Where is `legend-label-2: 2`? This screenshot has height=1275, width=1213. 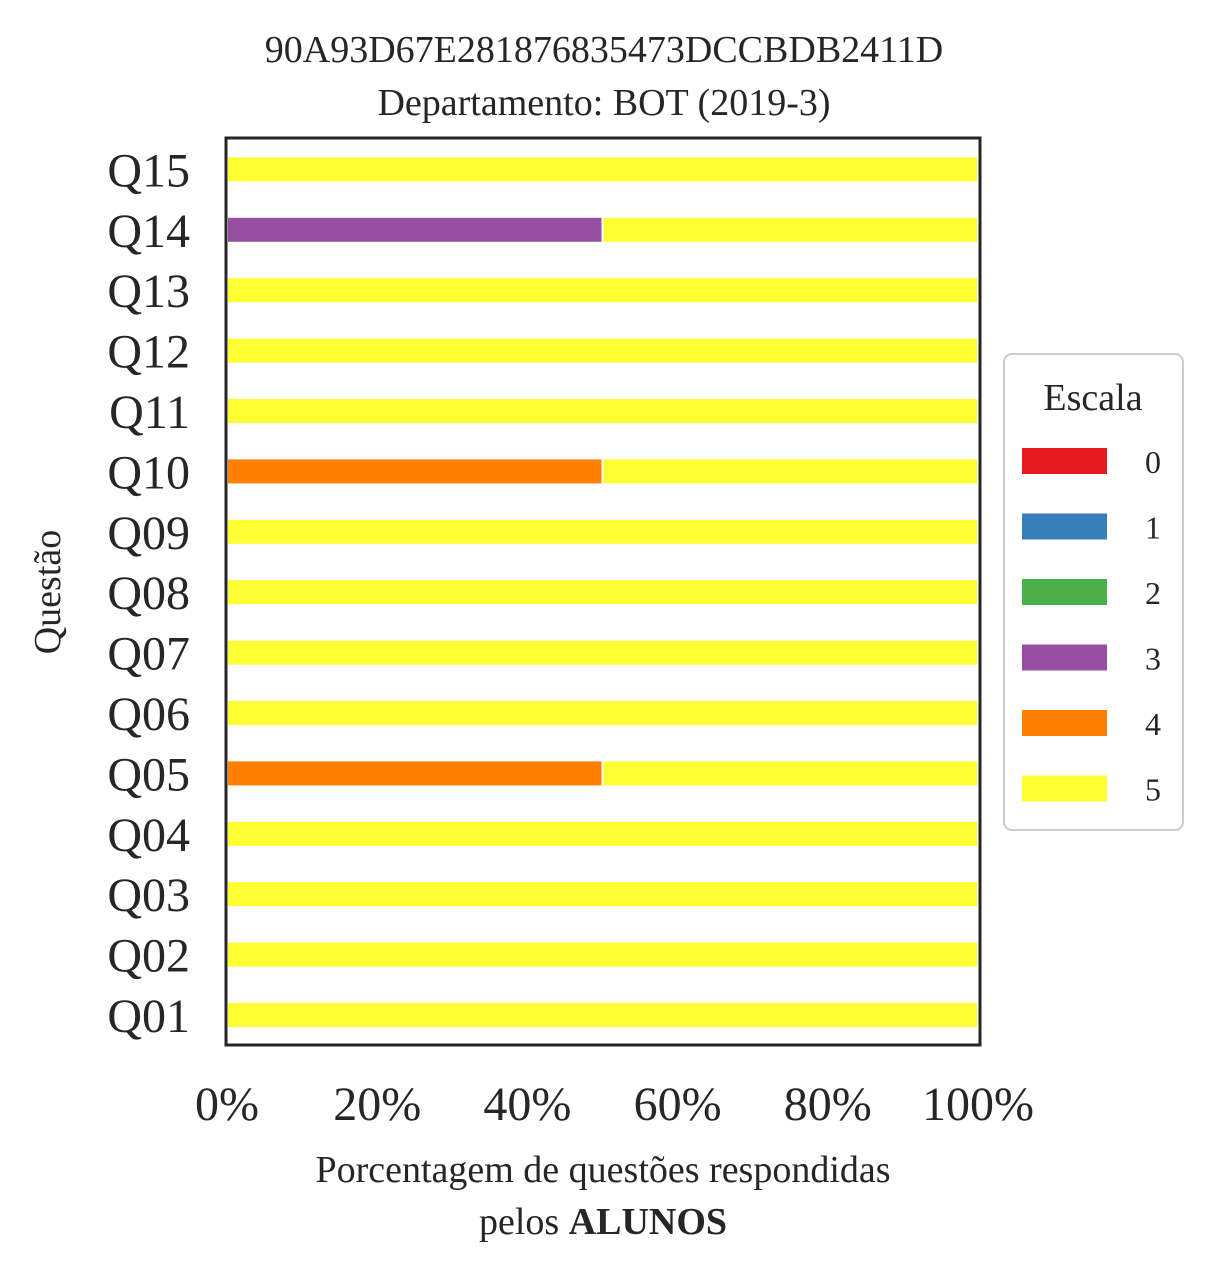 legend-label-2: 2 is located at coordinates (1153, 593).